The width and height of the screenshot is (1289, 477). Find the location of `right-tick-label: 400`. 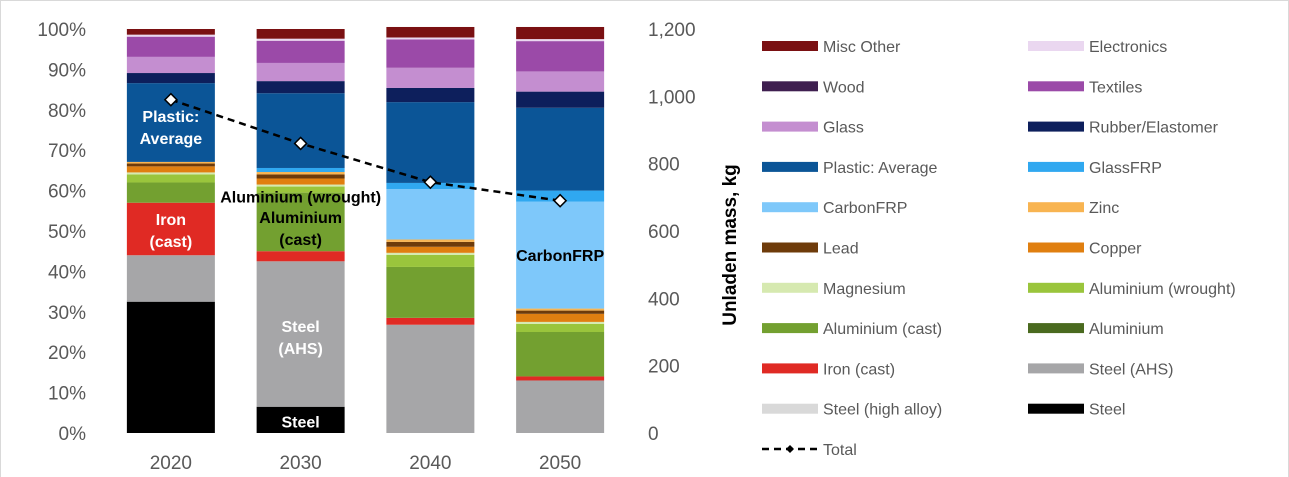

right-tick-label: 400 is located at coordinates (664, 299).